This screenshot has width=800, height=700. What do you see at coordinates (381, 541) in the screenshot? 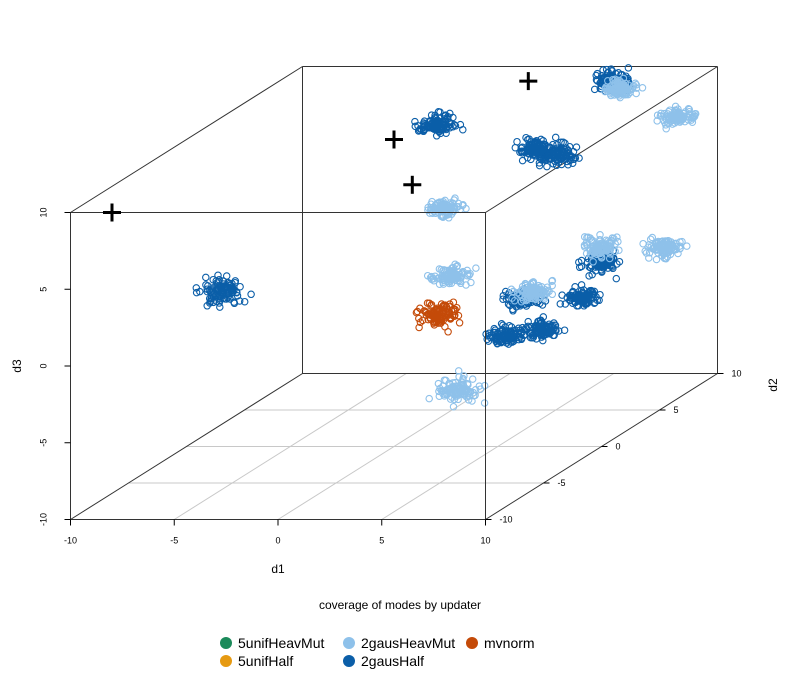
I see `x-tick-label: 5` at bounding box center [381, 541].